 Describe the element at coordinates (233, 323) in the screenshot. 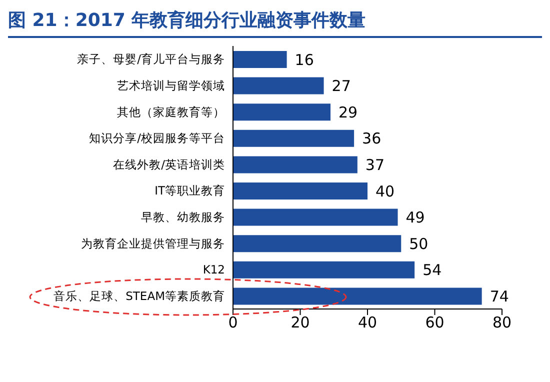

I see `x-tick-label: 0` at that location.